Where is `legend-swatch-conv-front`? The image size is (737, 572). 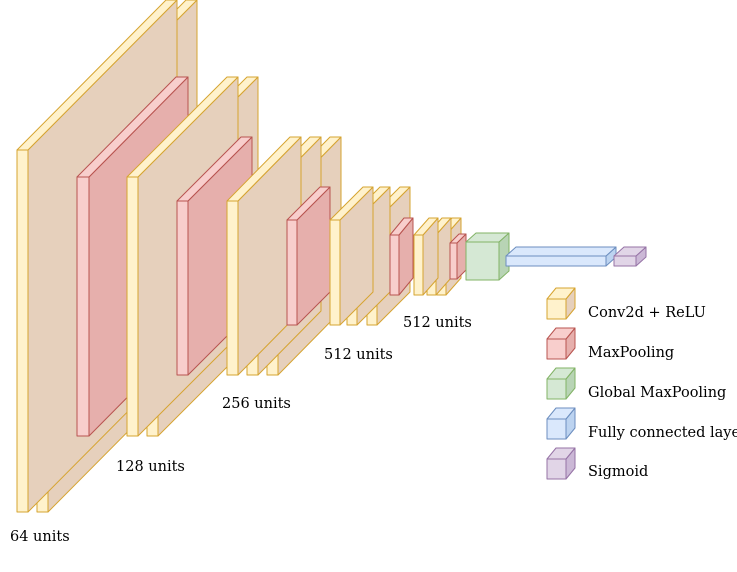
legend-swatch-conv-front is located at coordinates (556, 309).